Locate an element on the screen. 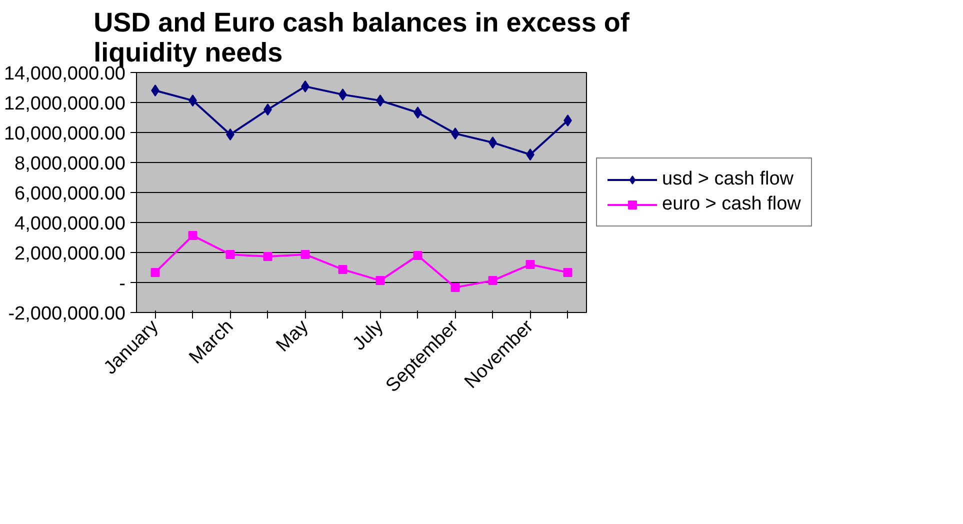 This screenshot has width=963, height=524. y-tick-label: 10,000,000.00 is located at coordinates (65, 134).